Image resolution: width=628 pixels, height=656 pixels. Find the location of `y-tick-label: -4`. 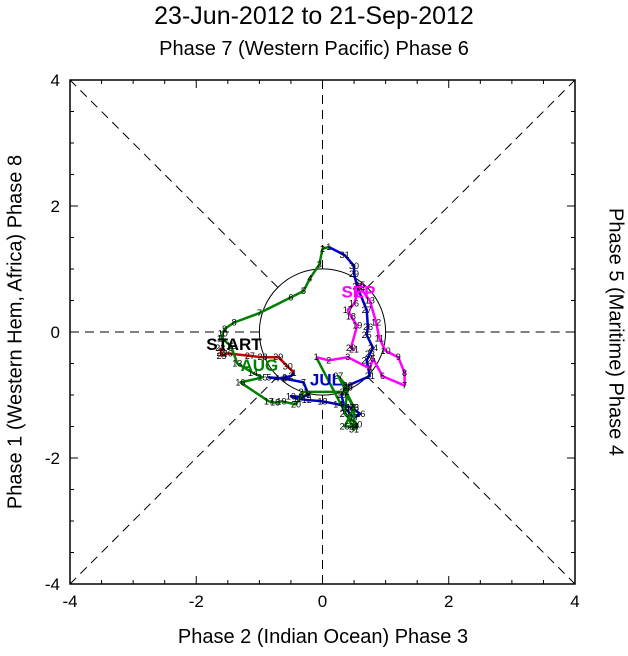

y-tick-label: -4 is located at coordinates (52, 584).